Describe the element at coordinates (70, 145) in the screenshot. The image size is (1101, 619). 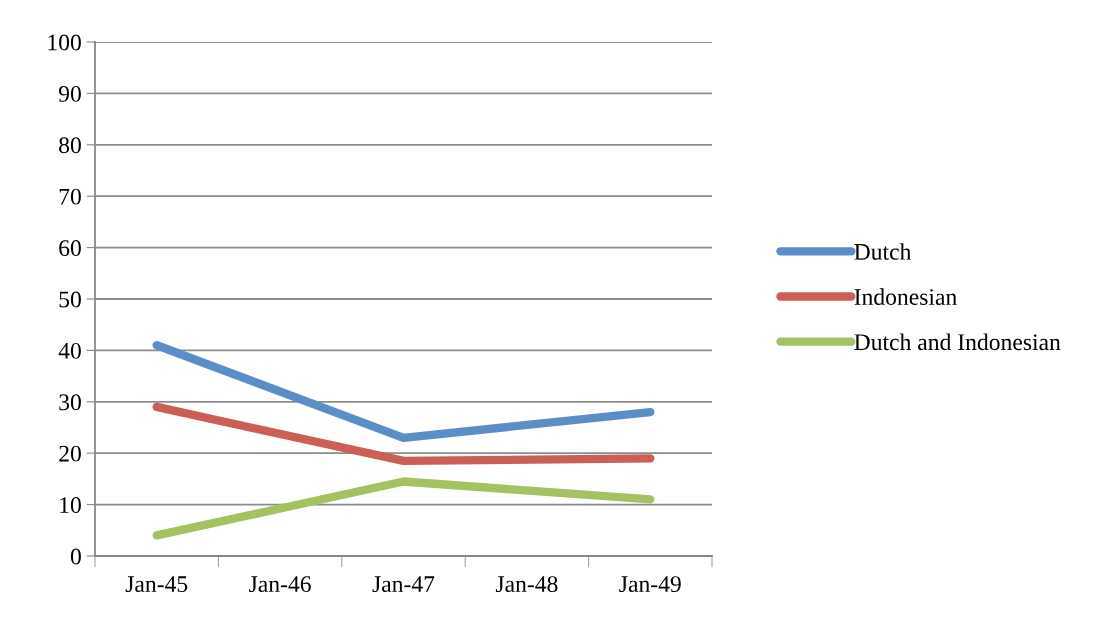
I see `y-tick-label: 80` at that location.